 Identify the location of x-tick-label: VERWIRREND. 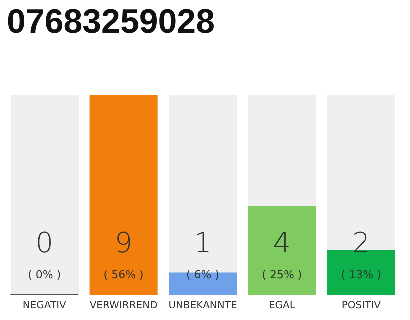
(124, 306).